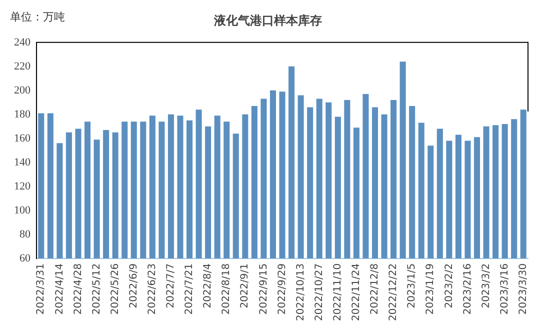  I want to click on x-tick-label: 2022/12/8, so click(375, 289).